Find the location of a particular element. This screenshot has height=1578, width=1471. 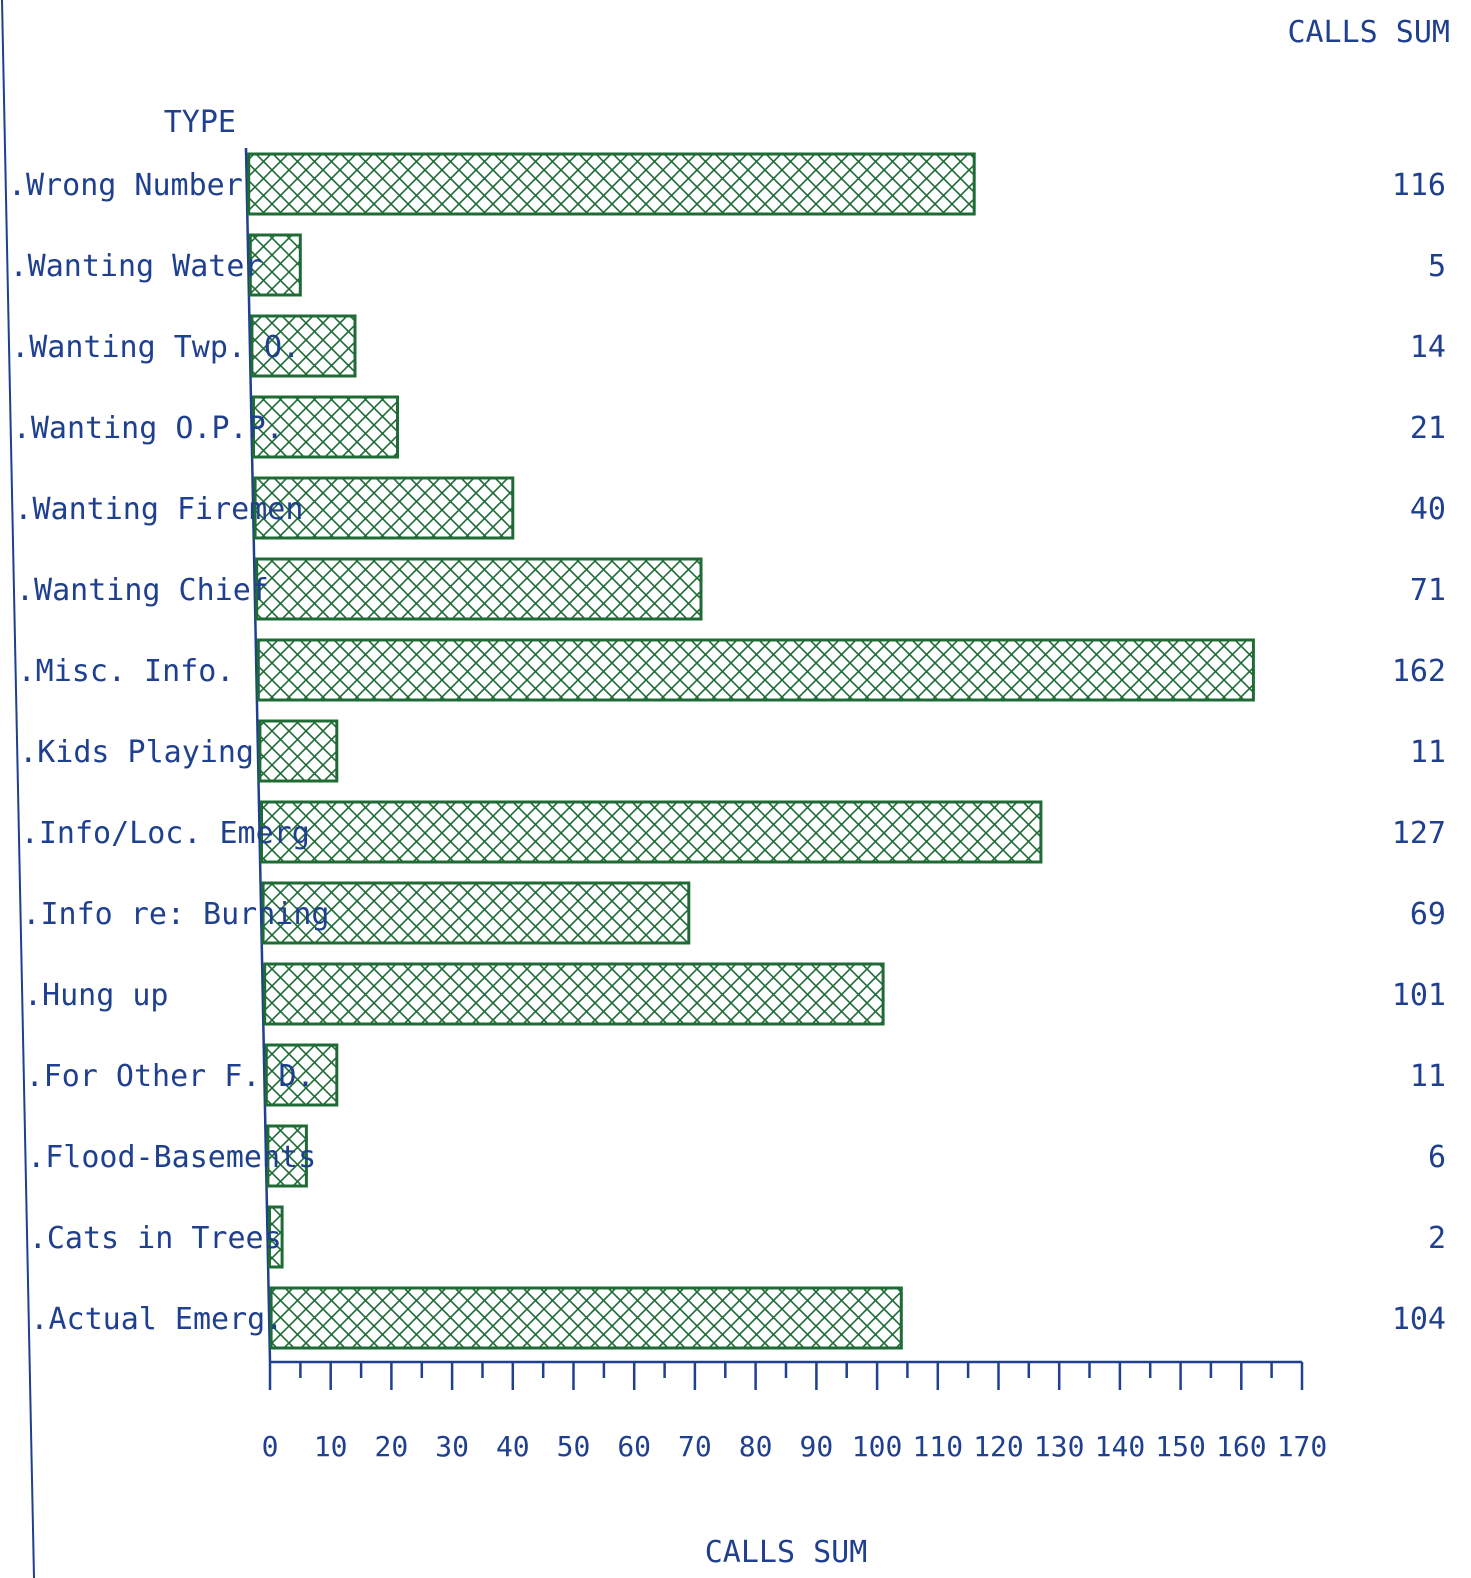

value-label: 71 is located at coordinates (1428, 590).